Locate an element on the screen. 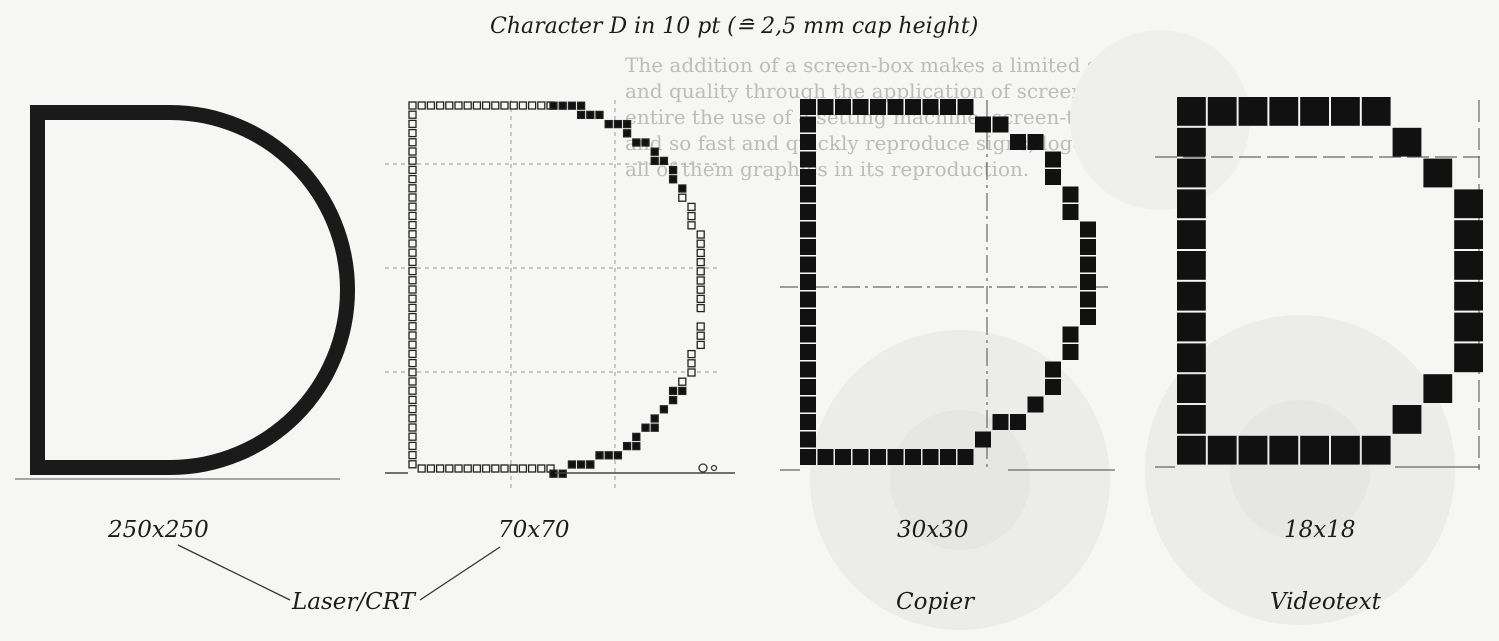  glyph-250x250 is located at coordinates (185, 292).